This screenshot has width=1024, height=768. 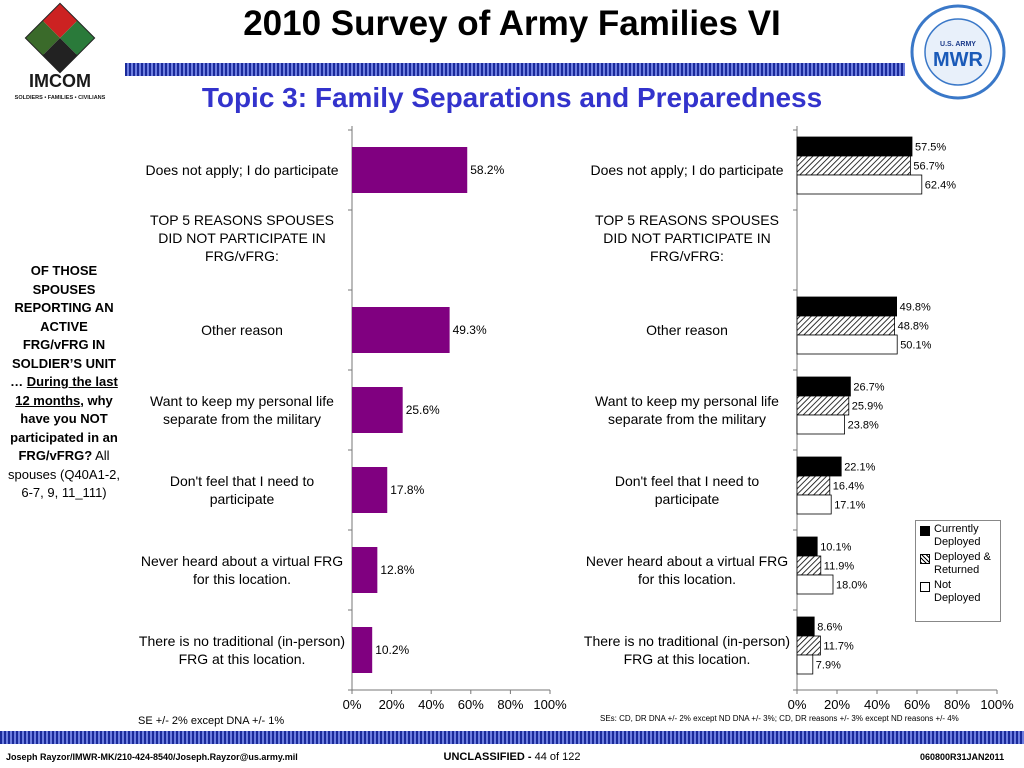 I want to click on bar-value-label: 48.8%, so click(x=913, y=327).